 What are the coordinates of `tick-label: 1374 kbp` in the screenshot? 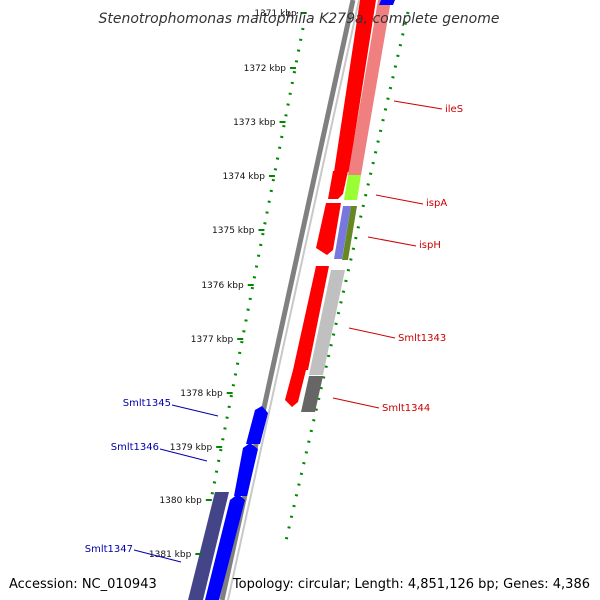 It's located at (244, 177).